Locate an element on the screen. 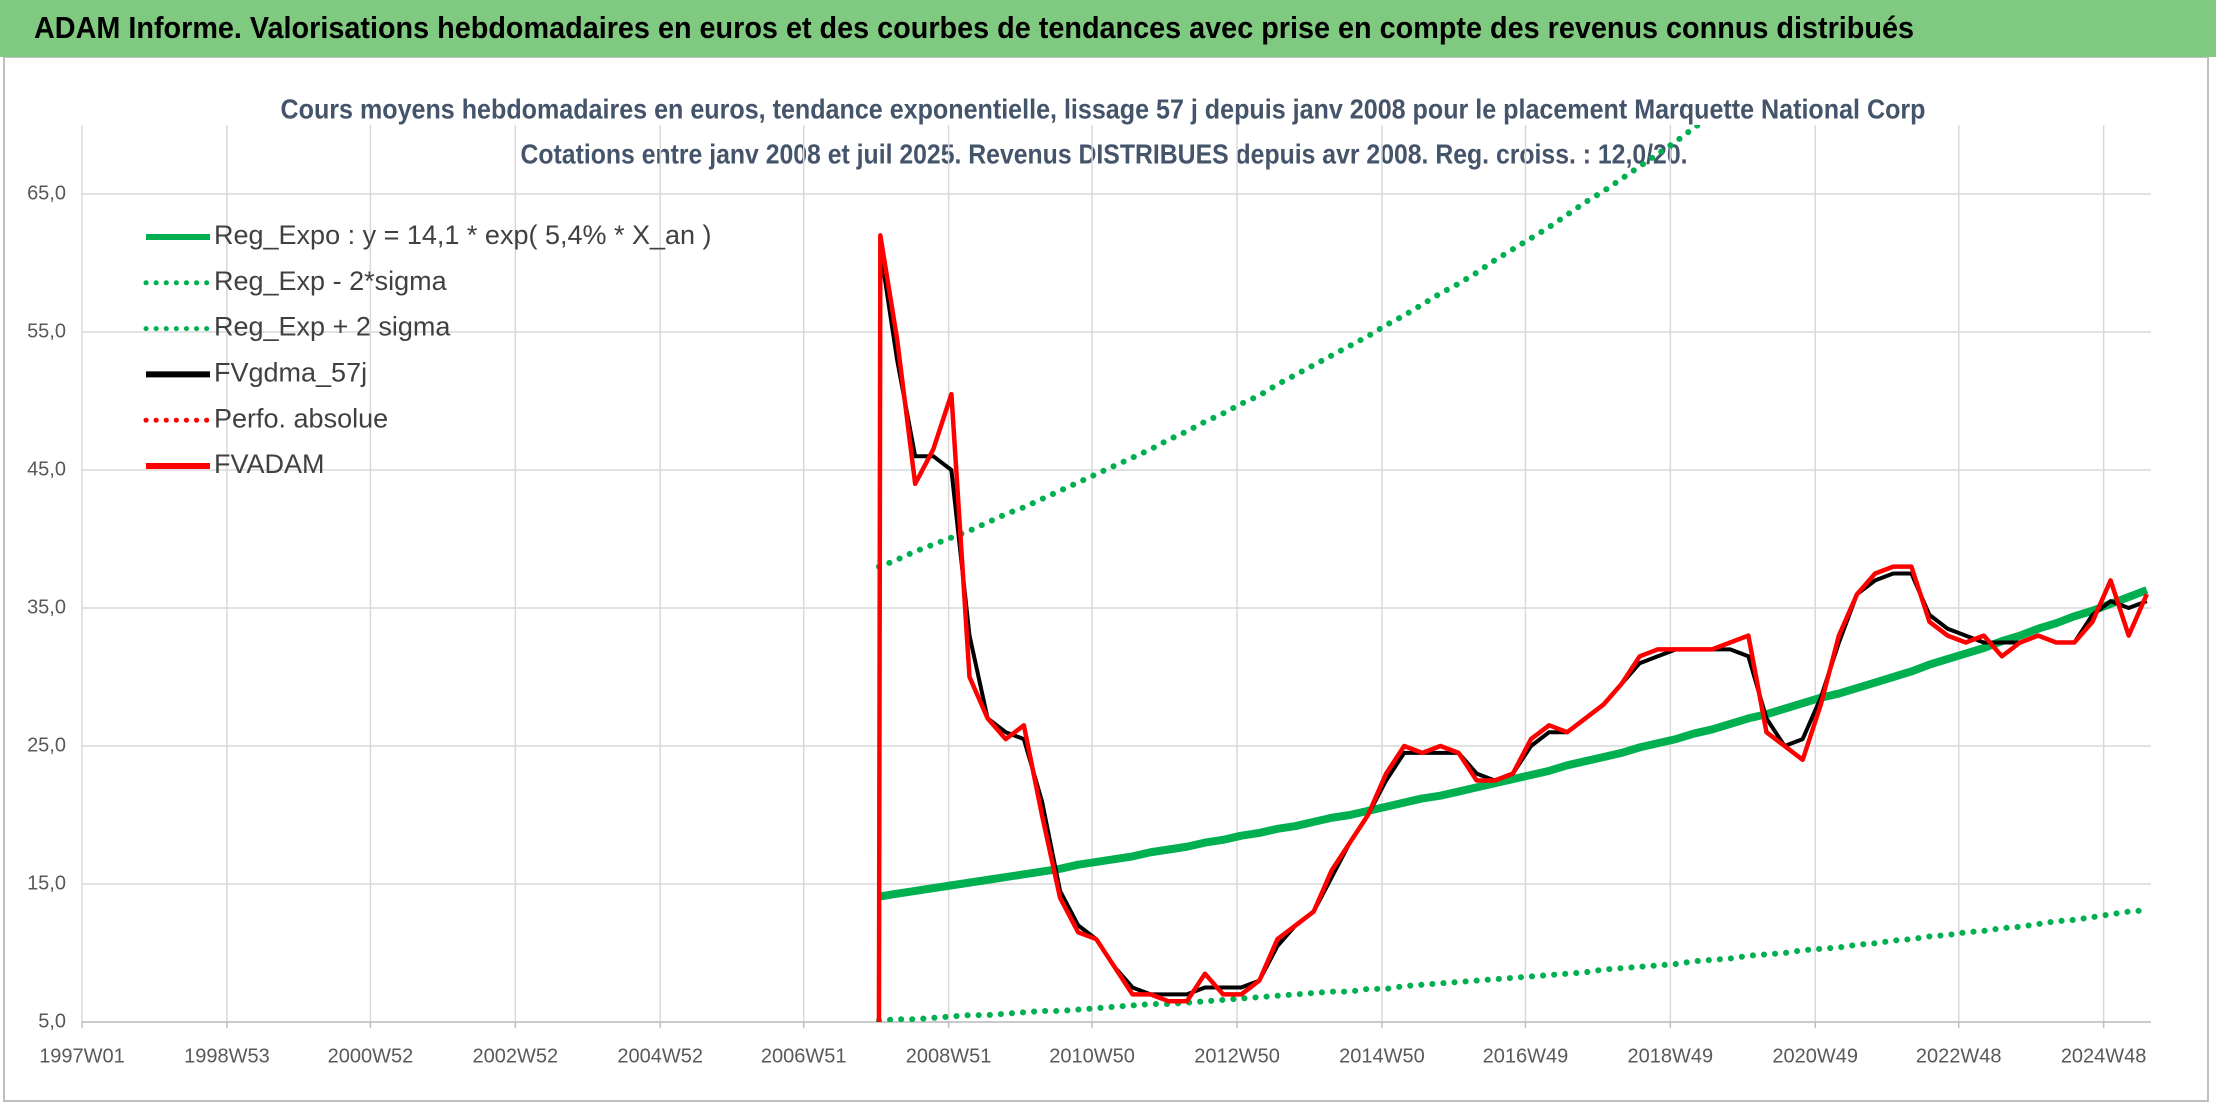 This screenshot has height=1106, width=2216. y-tick-label: 25,0 is located at coordinates (46, 745).